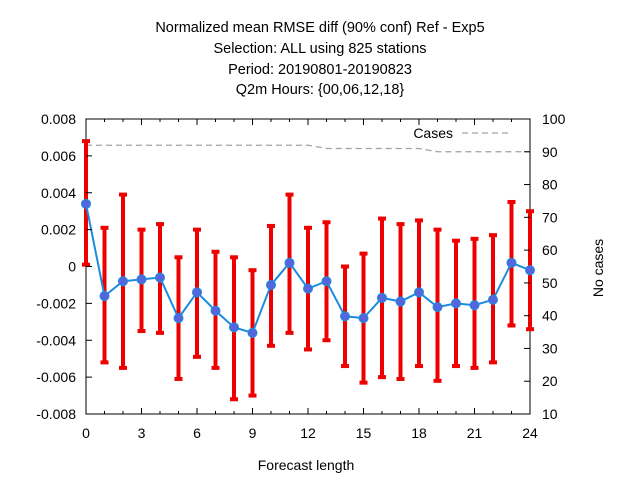  I want to click on cases-line, so click(308, 148).